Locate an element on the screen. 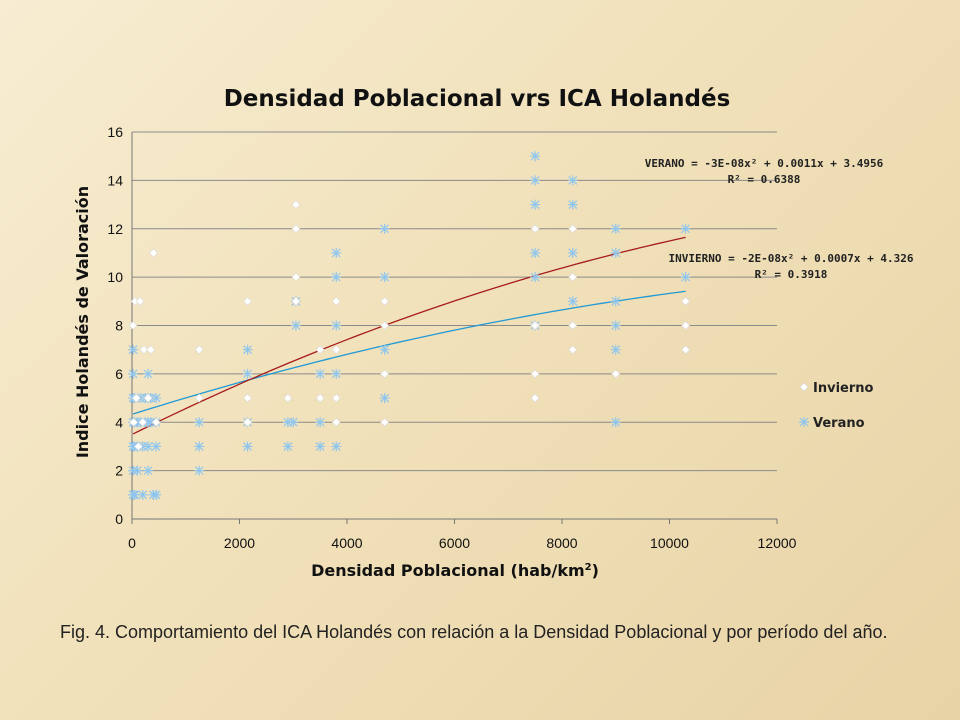  legend-label-invierno: Invierno is located at coordinates (843, 388).